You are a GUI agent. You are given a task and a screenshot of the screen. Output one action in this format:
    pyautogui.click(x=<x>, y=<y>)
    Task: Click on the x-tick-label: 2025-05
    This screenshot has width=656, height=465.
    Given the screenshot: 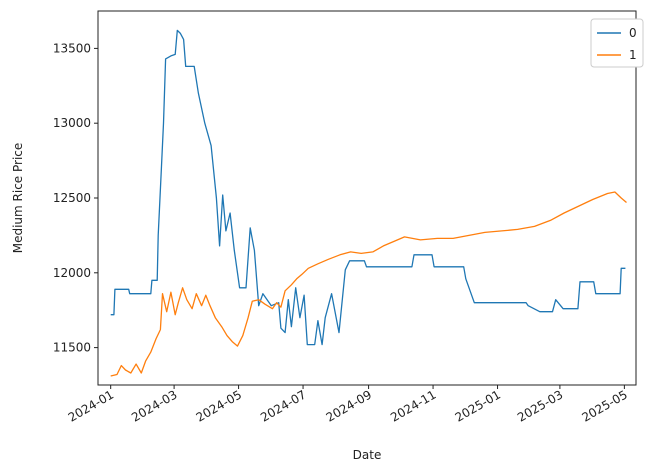 What is the action you would take?
    pyautogui.click(x=604, y=405)
    